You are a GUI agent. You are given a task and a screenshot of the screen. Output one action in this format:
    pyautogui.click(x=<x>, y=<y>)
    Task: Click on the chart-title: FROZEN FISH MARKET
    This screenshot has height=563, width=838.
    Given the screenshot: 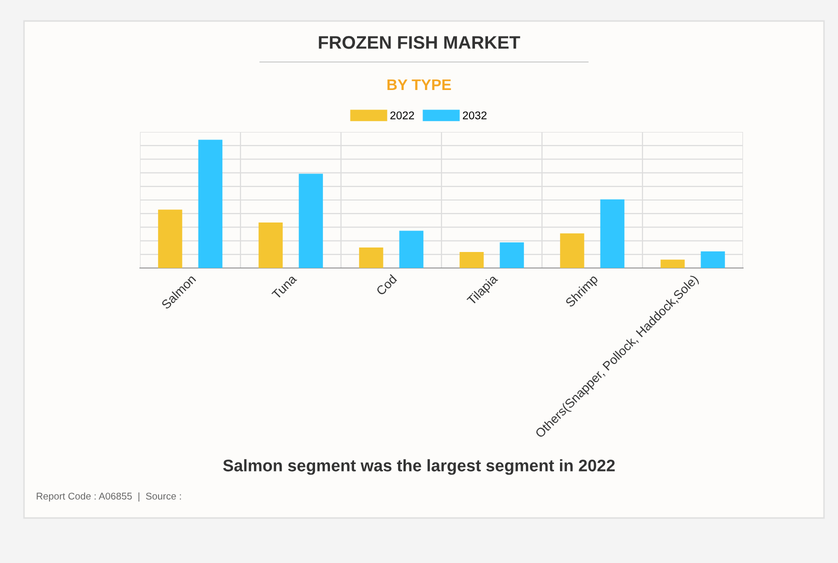 What is the action you would take?
    pyautogui.click(x=419, y=42)
    